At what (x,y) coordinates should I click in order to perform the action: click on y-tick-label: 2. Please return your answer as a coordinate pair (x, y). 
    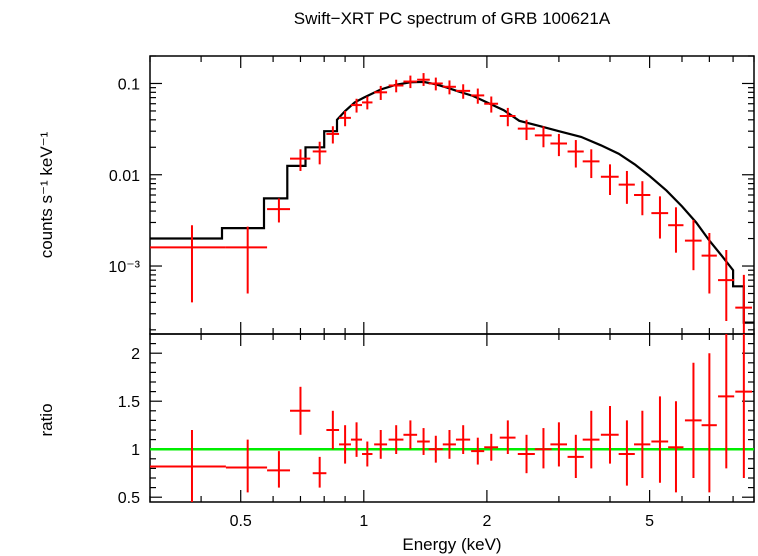
    Looking at the image, I should click on (135, 354).